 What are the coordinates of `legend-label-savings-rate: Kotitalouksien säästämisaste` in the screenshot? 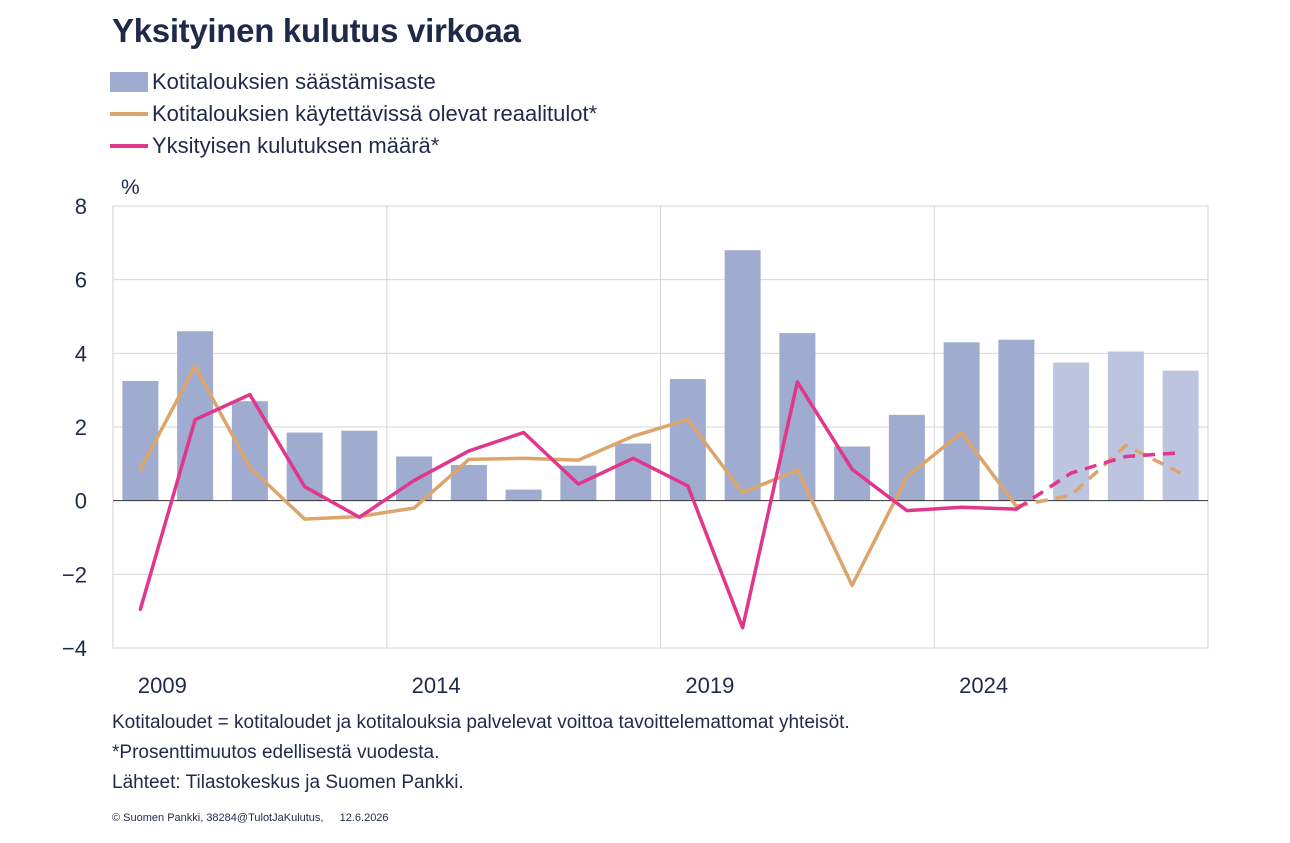 It's located at (294, 81).